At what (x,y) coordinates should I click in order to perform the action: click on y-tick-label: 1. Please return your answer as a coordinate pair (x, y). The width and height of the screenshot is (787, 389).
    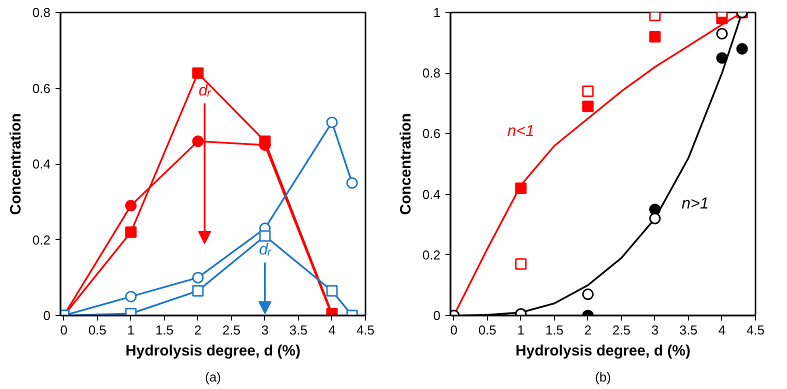
    Looking at the image, I should click on (437, 12).